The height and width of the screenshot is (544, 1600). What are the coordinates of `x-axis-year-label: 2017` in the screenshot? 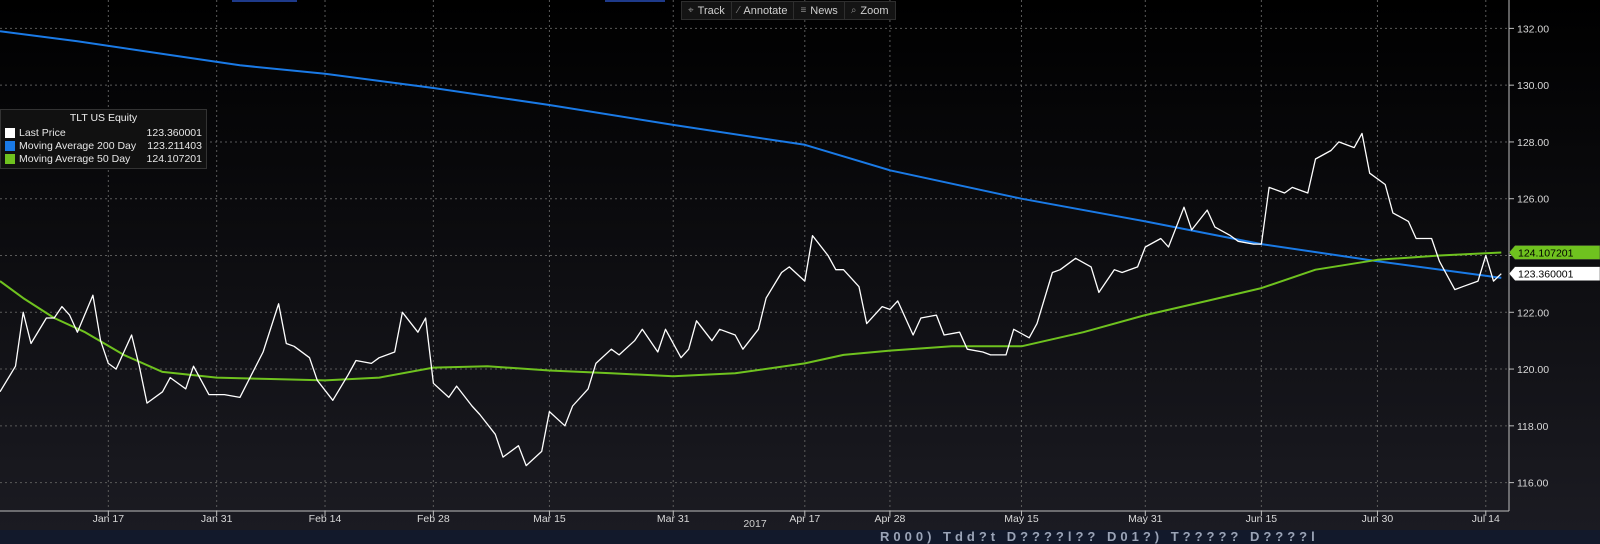 It's located at (755, 524).